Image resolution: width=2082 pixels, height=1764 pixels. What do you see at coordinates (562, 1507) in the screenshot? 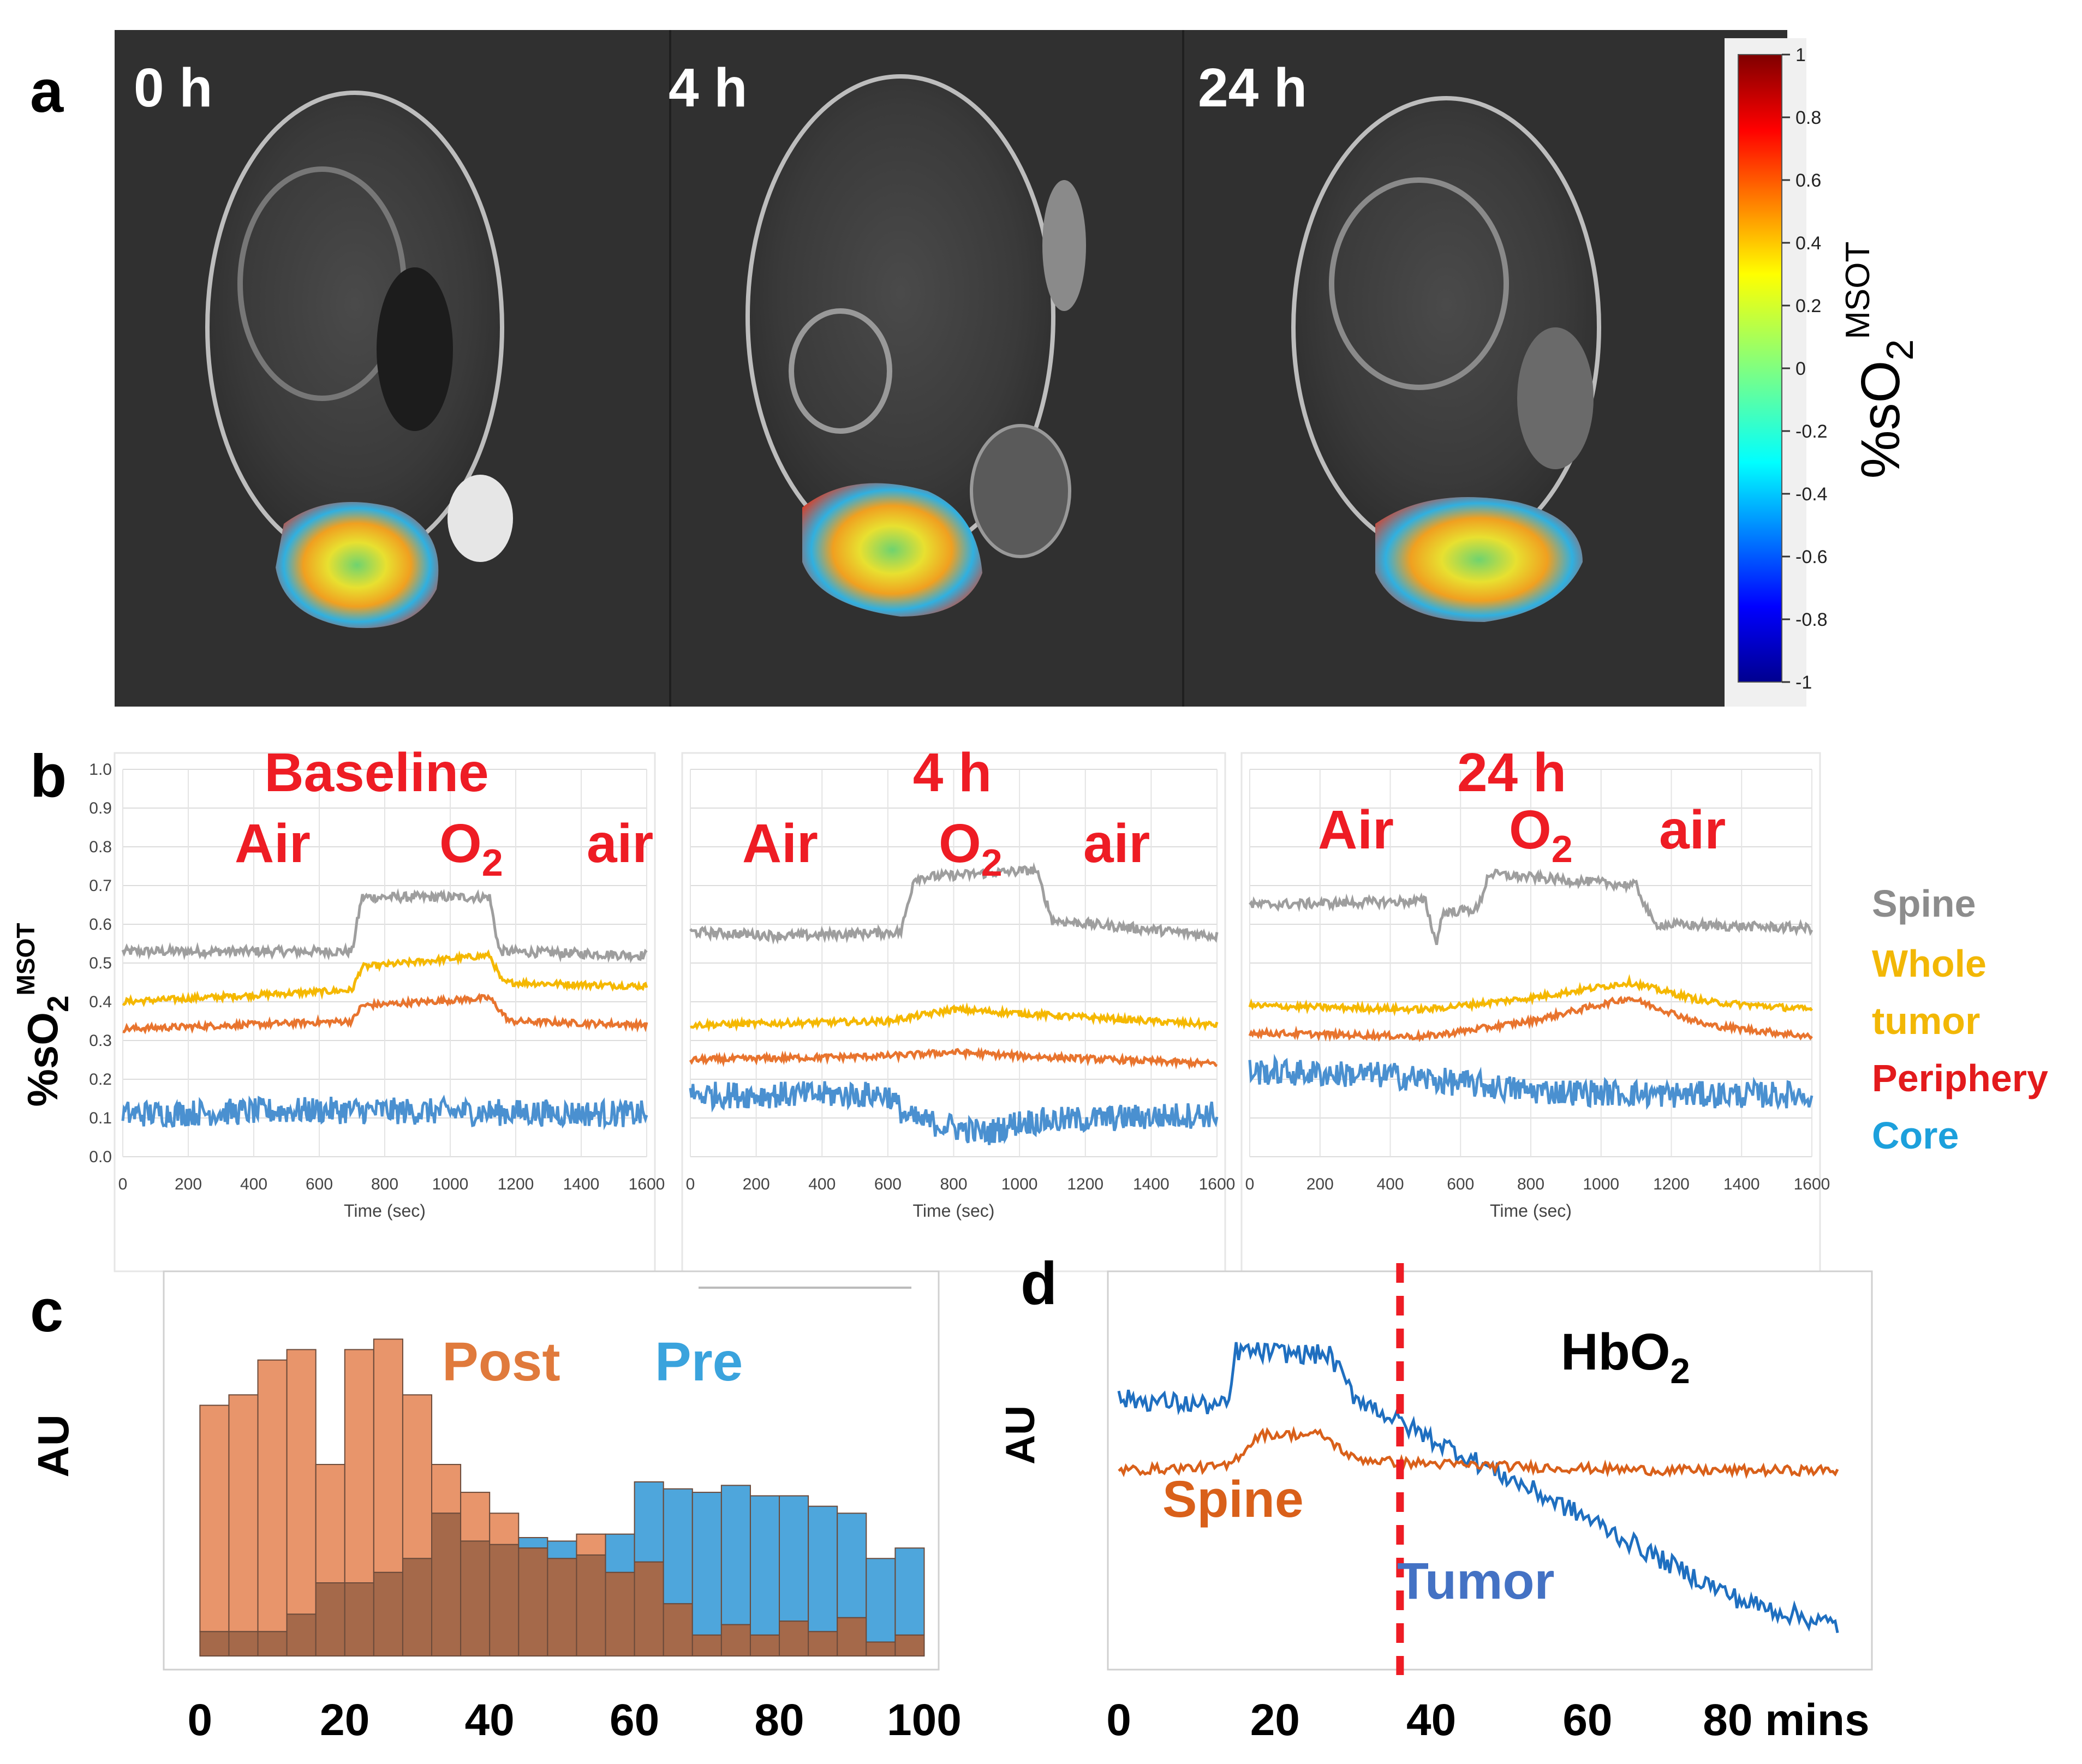
I see `histogram-chart: 0 20 40 60 80 100` at bounding box center [562, 1507].